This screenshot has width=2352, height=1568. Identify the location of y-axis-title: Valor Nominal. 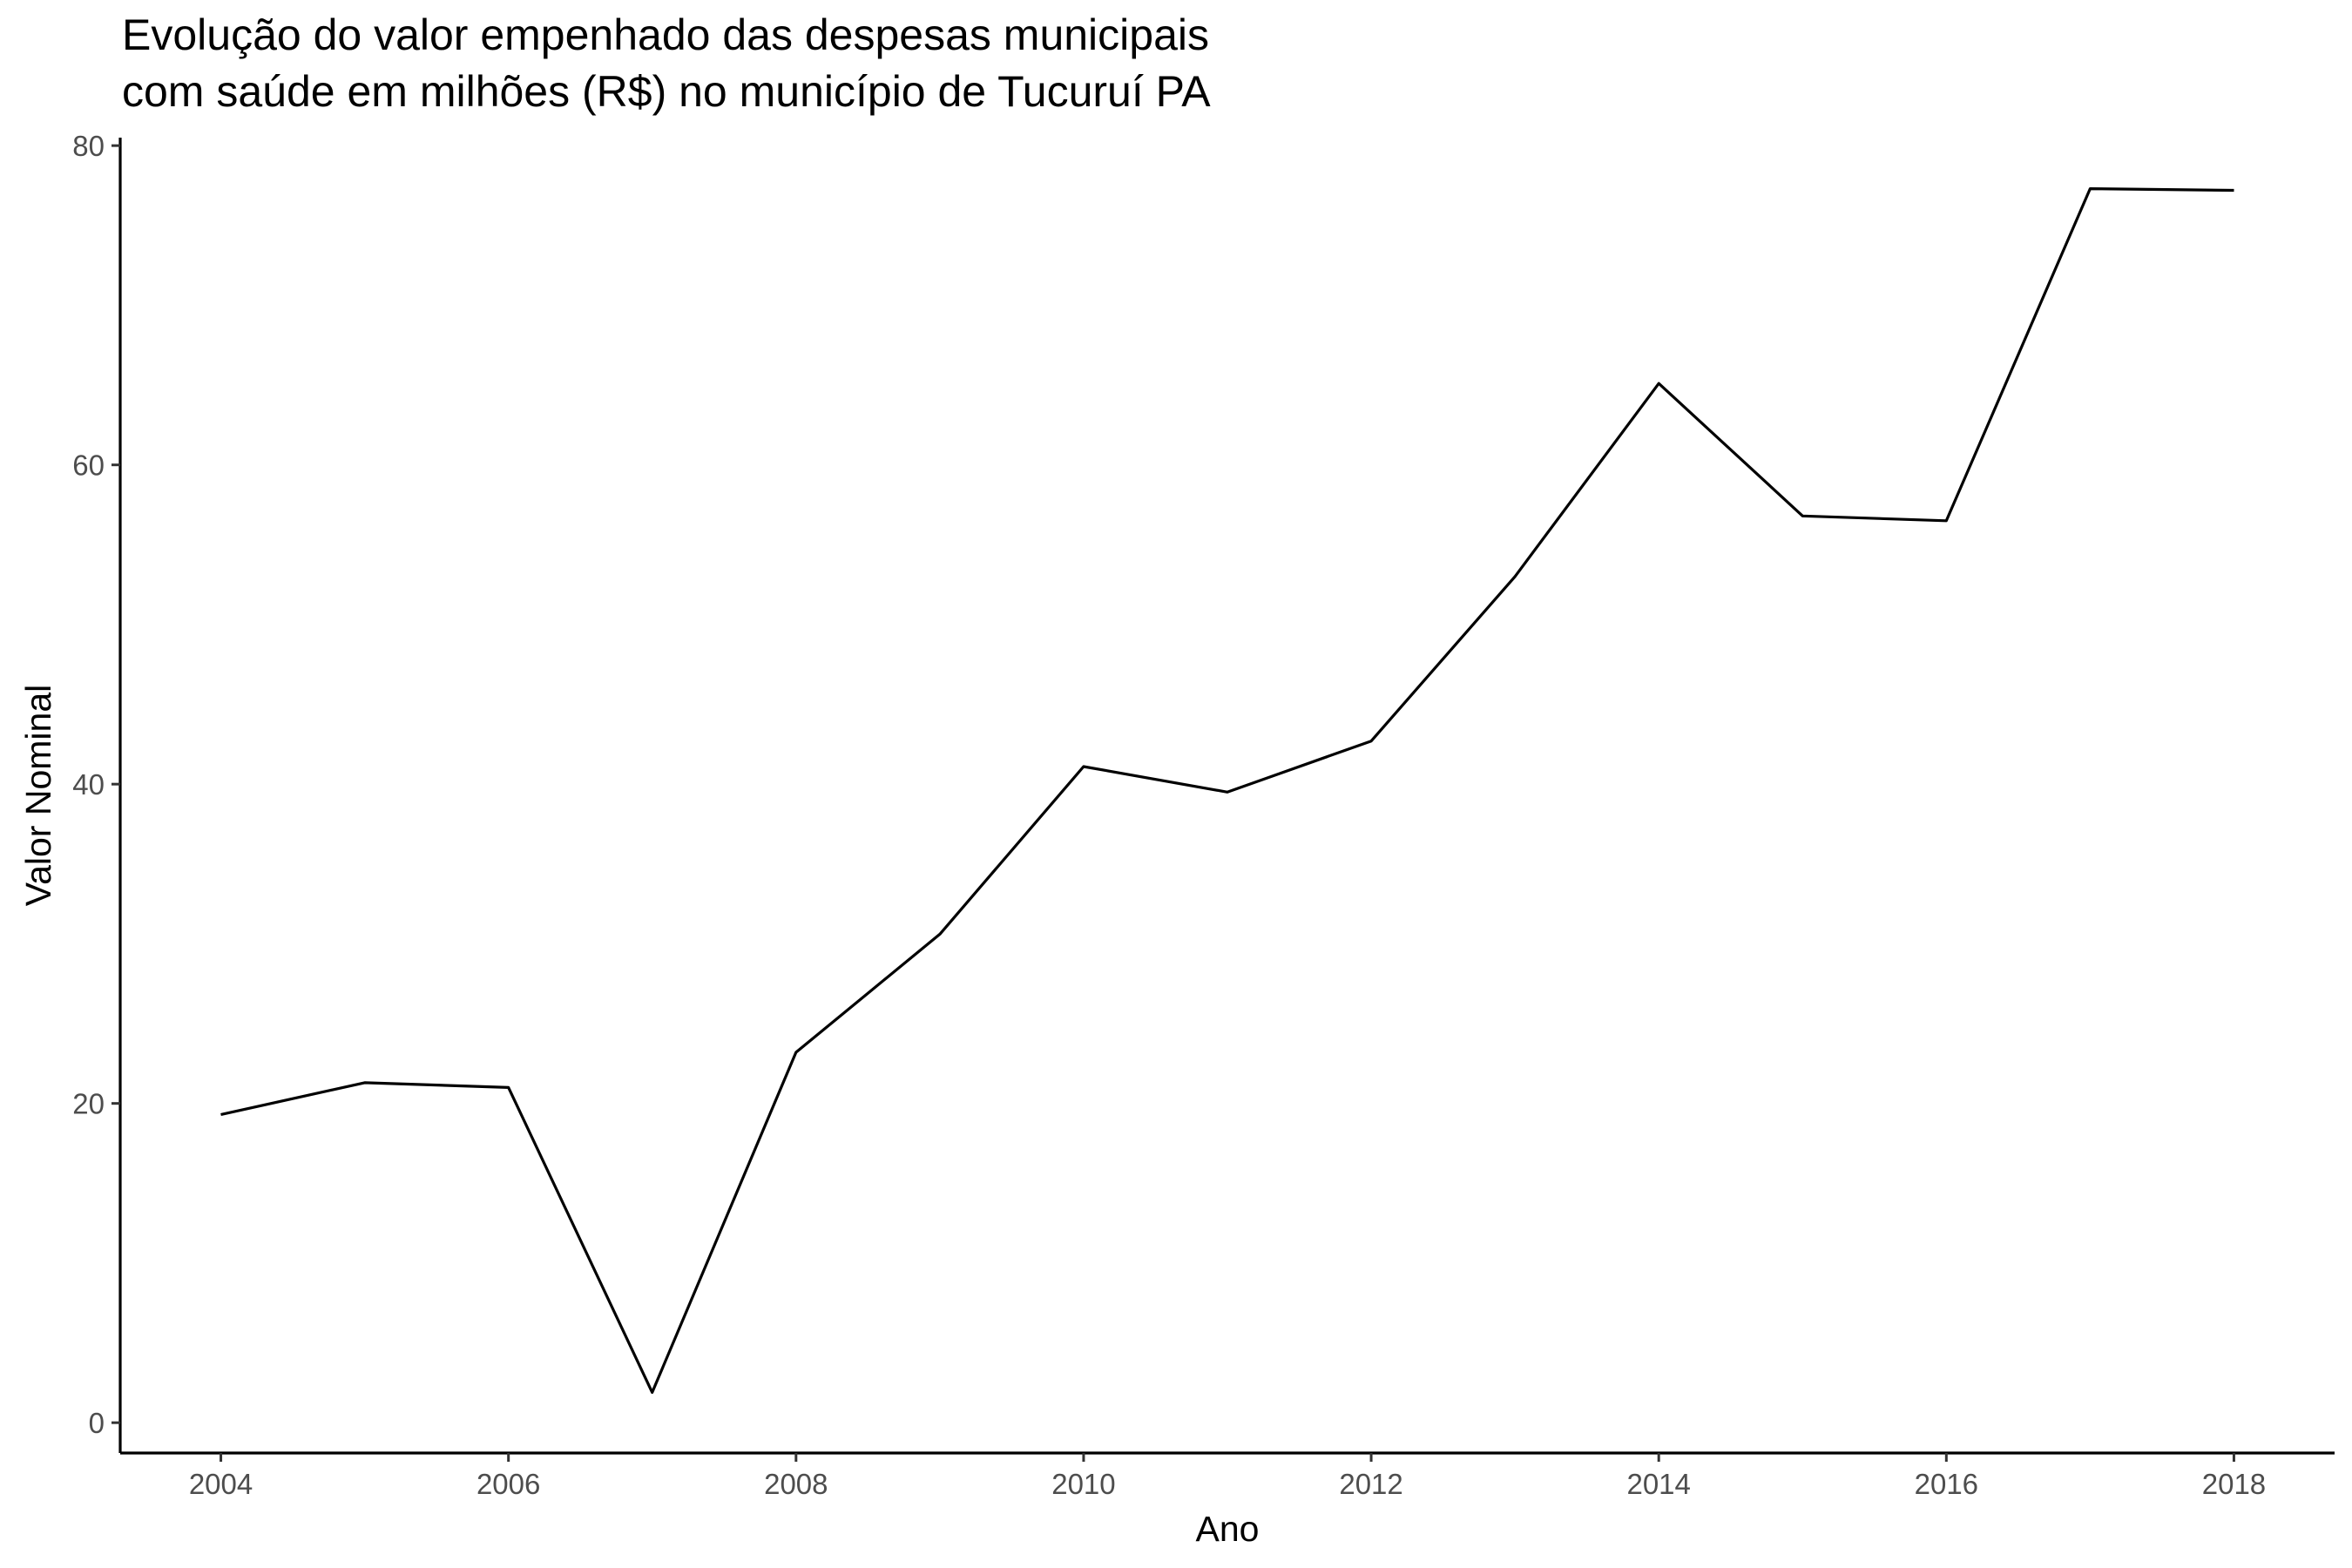
(38, 795).